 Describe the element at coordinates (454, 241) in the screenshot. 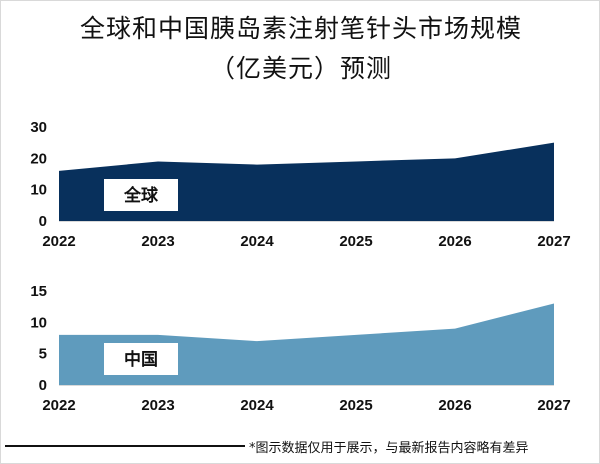

I see `global-x-tick-label: 2026` at that location.